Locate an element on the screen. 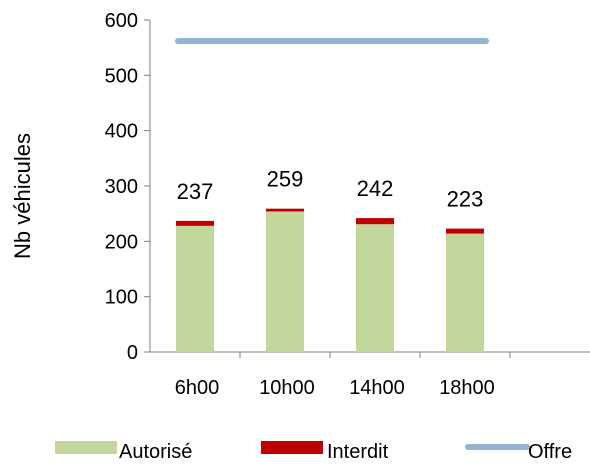  legend-swatch-autorise is located at coordinates (86, 447).